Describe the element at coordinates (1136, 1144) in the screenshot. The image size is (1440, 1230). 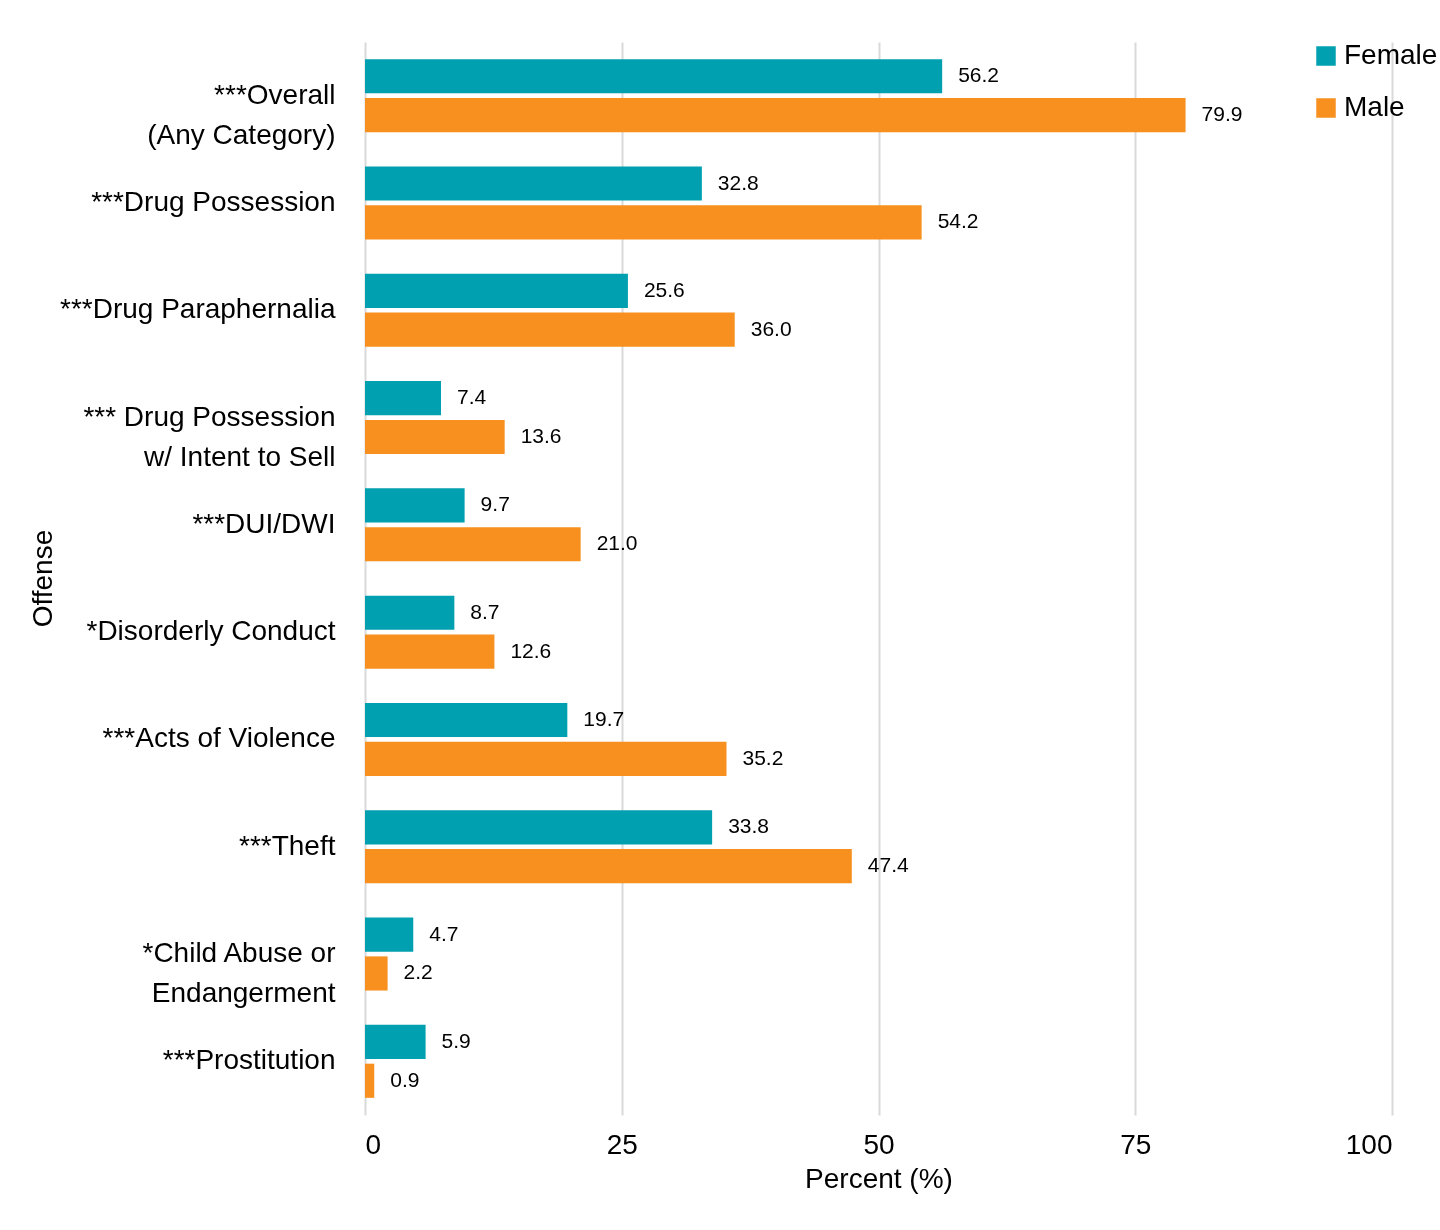
I see `x-tick-label: 75` at that location.